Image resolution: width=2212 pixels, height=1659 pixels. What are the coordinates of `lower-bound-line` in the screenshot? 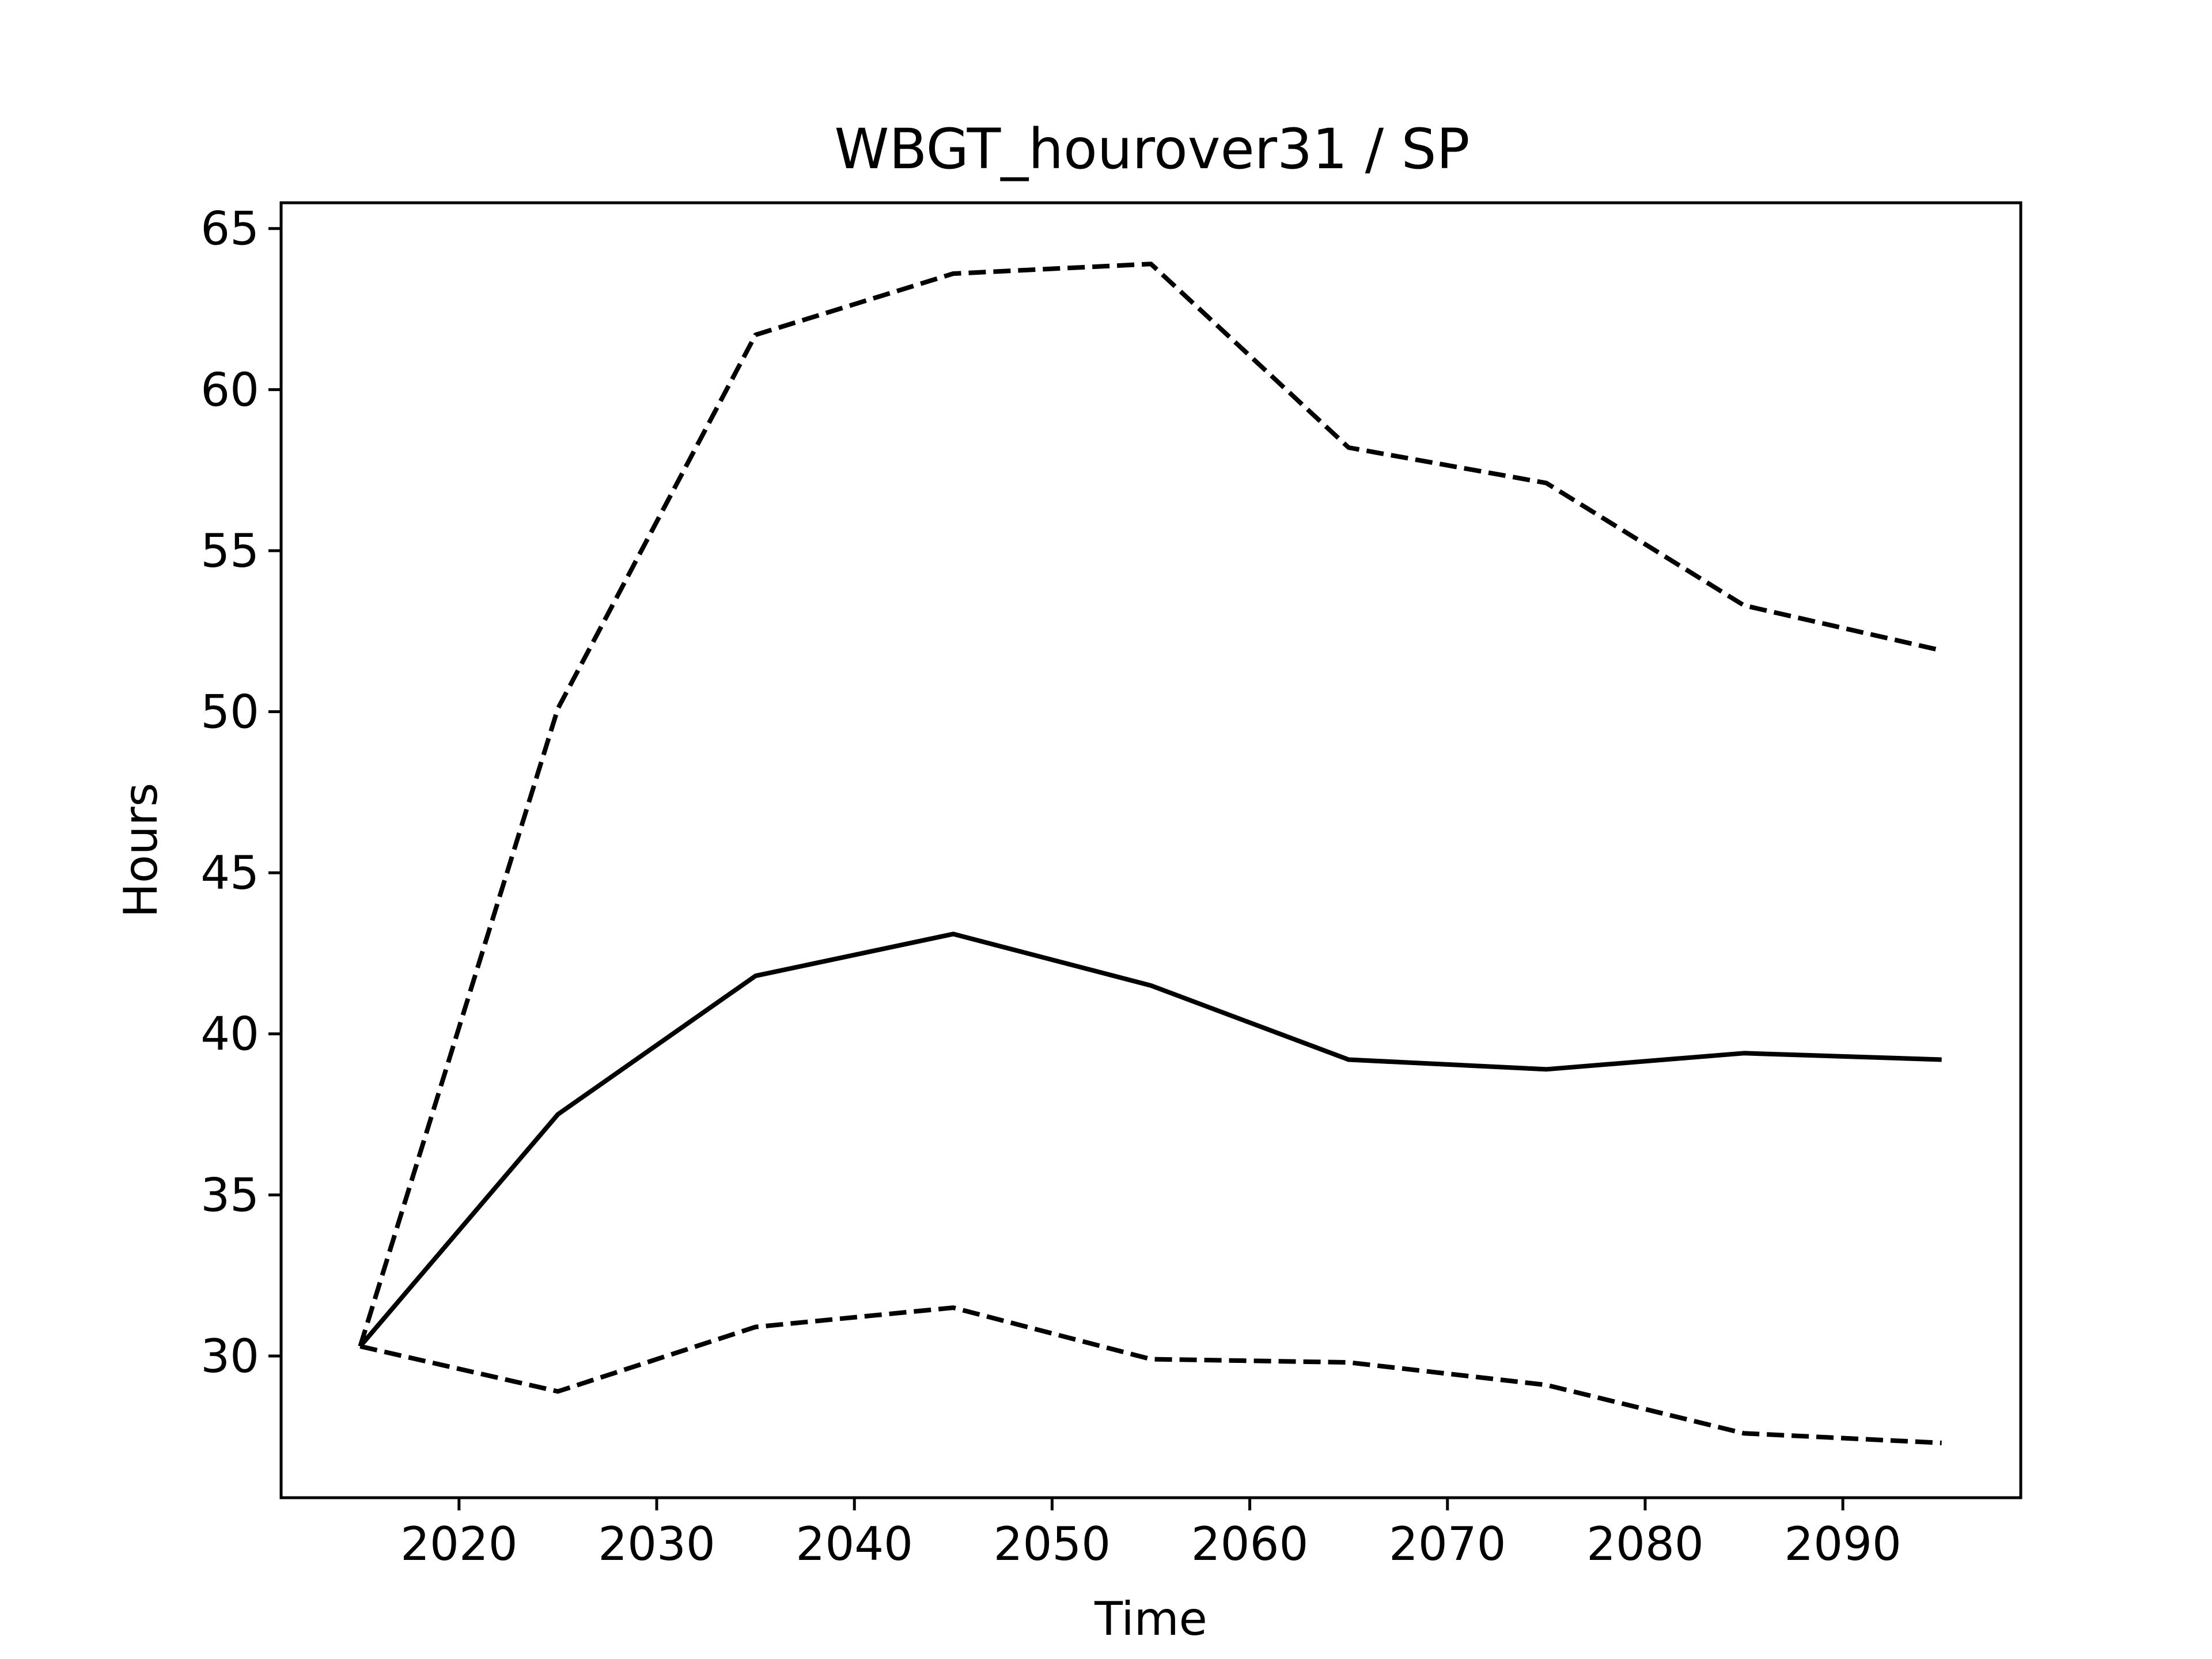 It's located at (1150, 1375).